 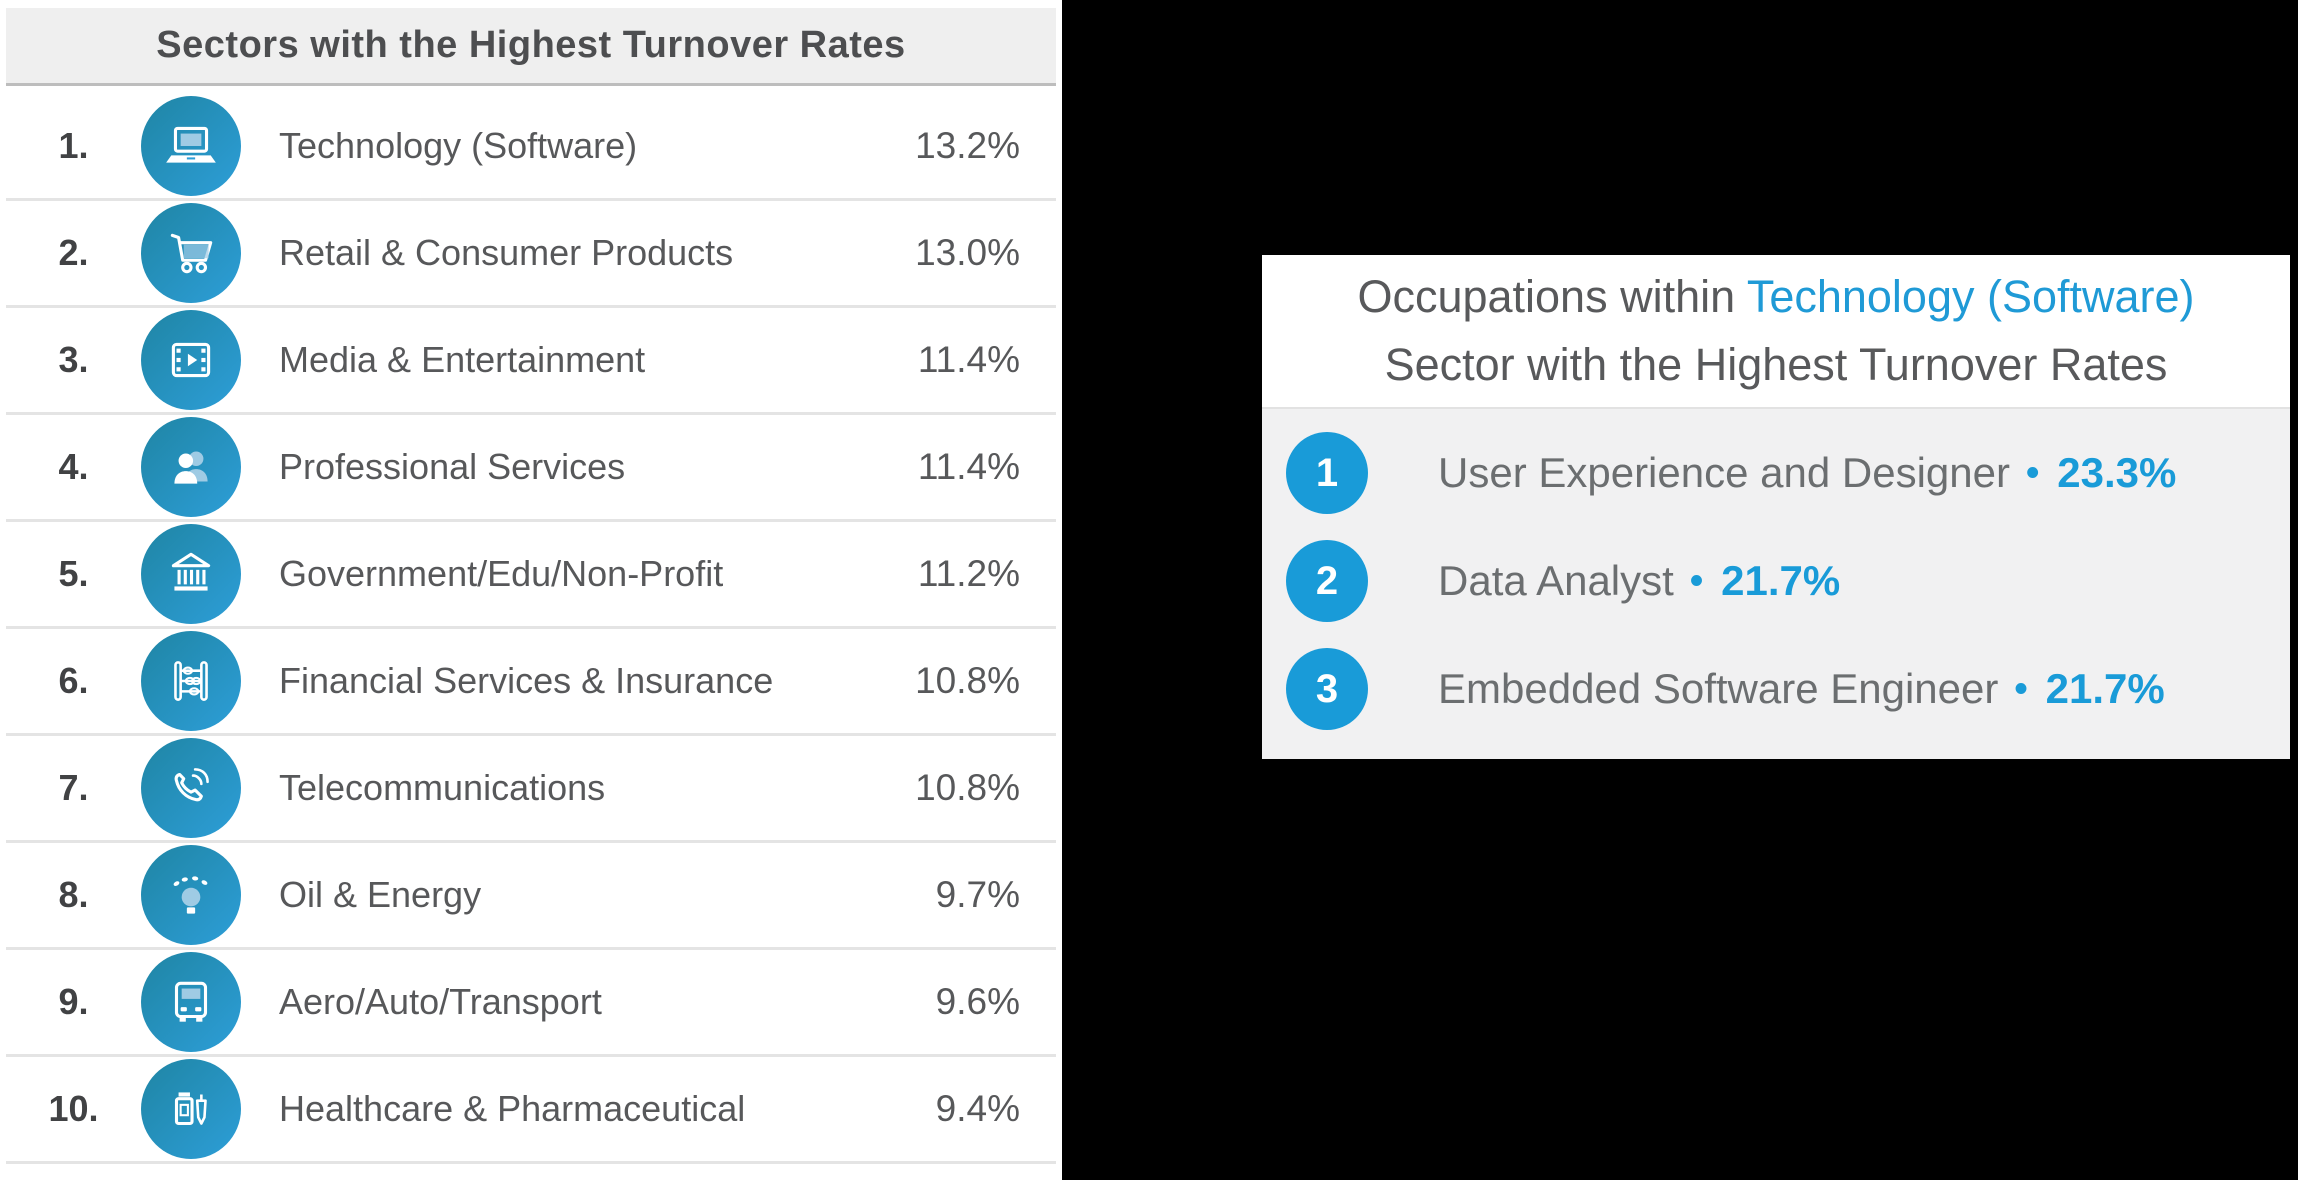 I want to click on sector-row-telecom: 7. Telecommunications 10.8%, so click(x=531, y=789).